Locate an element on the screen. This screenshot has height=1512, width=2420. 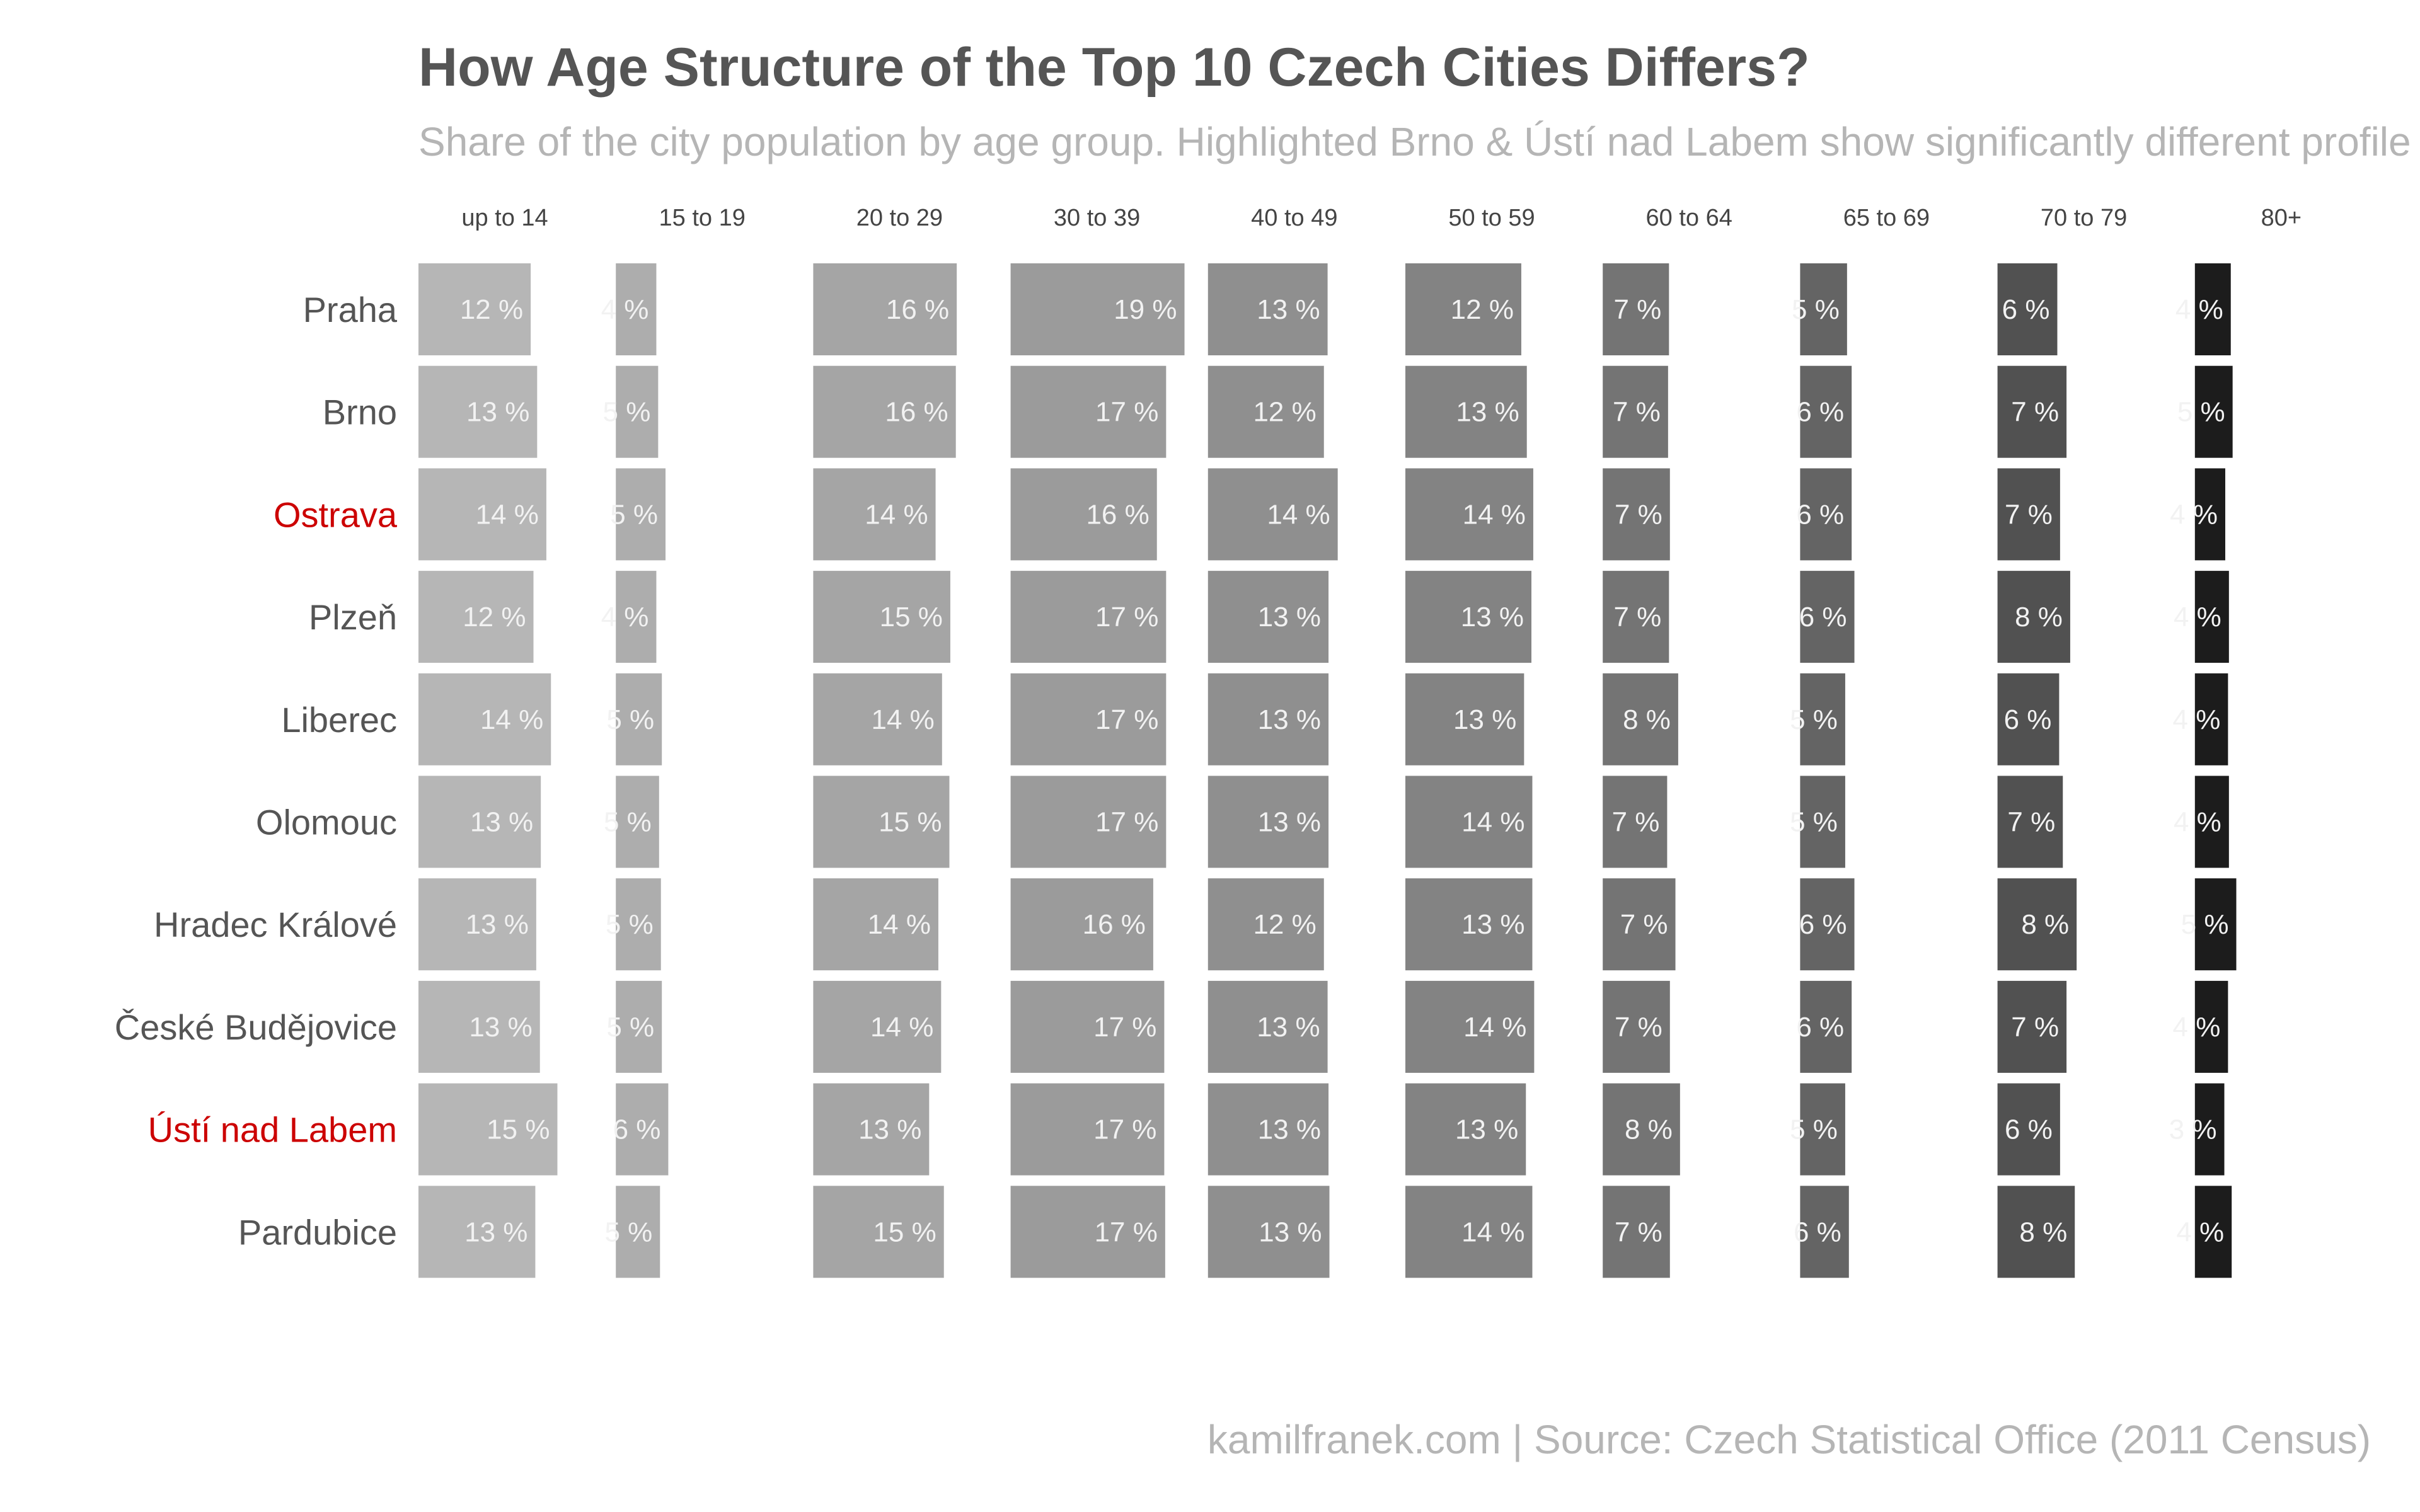
bar-pardubice-30-to-39: 17 % is located at coordinates (1087, 1232).